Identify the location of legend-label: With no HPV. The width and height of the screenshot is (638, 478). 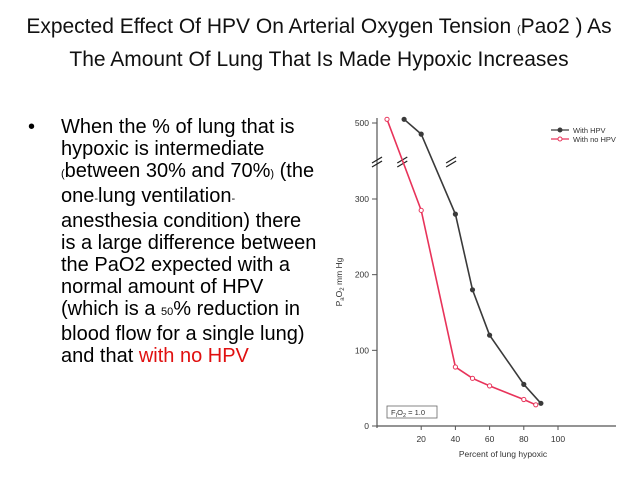
(594, 139).